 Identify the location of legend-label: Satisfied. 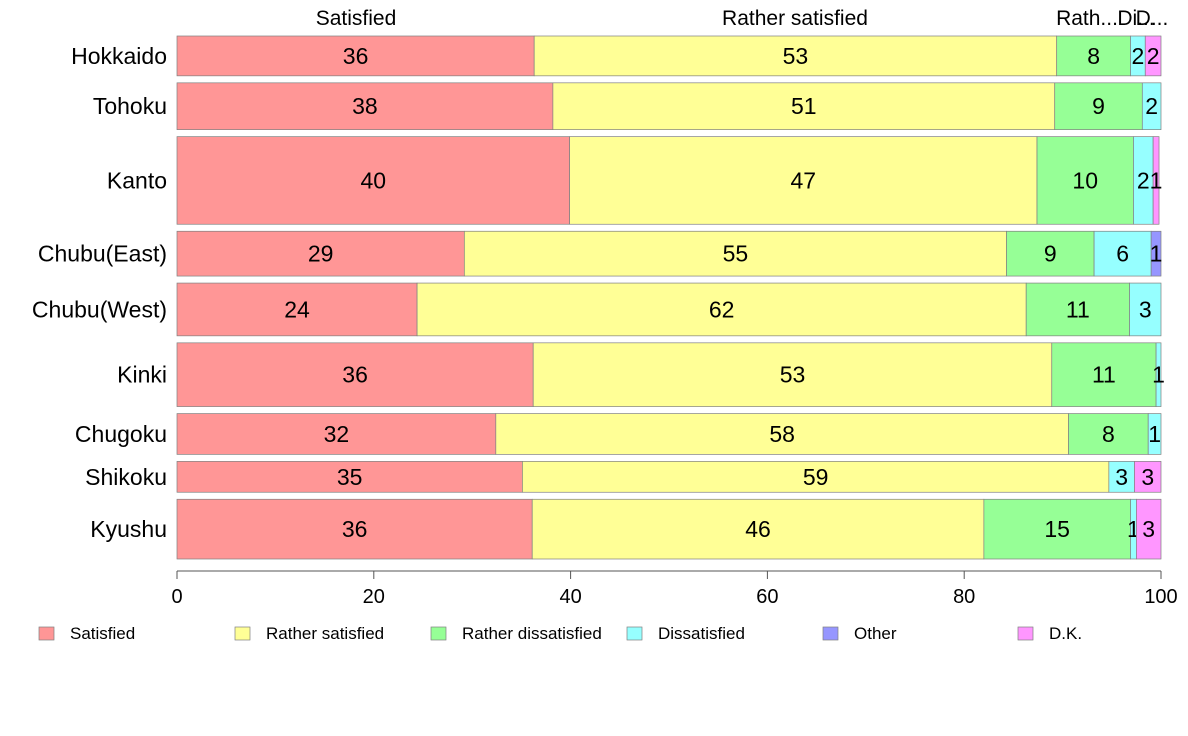
(102, 633).